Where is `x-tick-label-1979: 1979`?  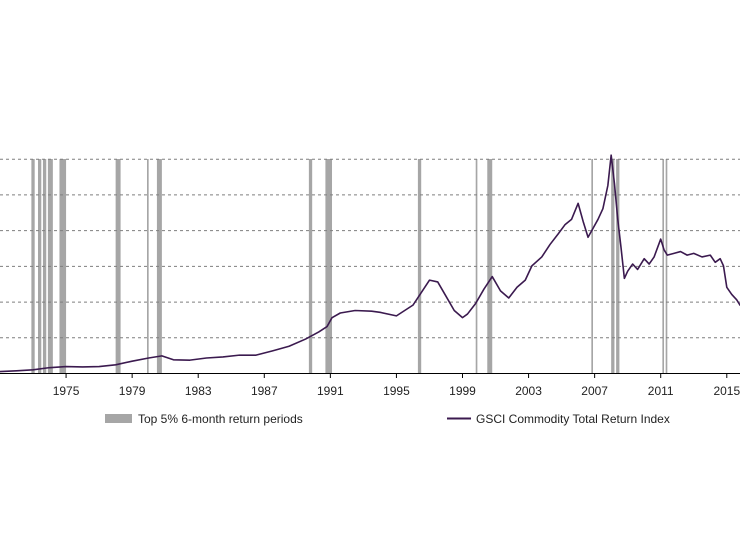 x-tick-label-1979: 1979 is located at coordinates (132, 391).